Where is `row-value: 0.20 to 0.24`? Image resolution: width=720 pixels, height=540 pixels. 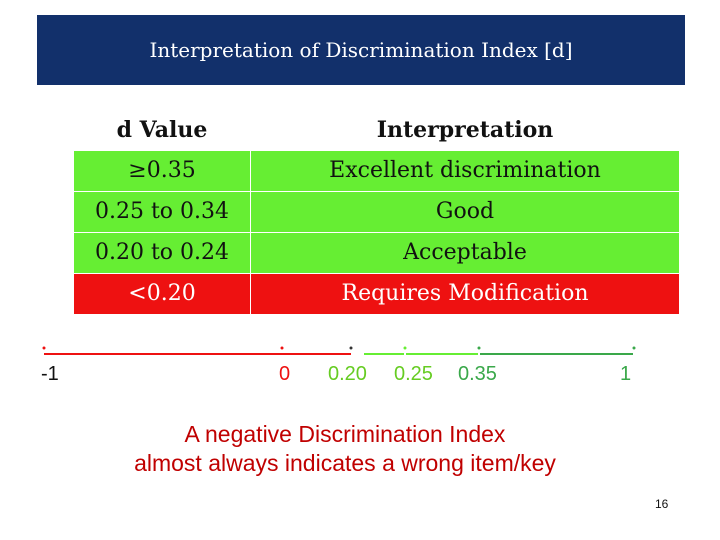 row-value: 0.20 to 0.24 is located at coordinates (162, 253).